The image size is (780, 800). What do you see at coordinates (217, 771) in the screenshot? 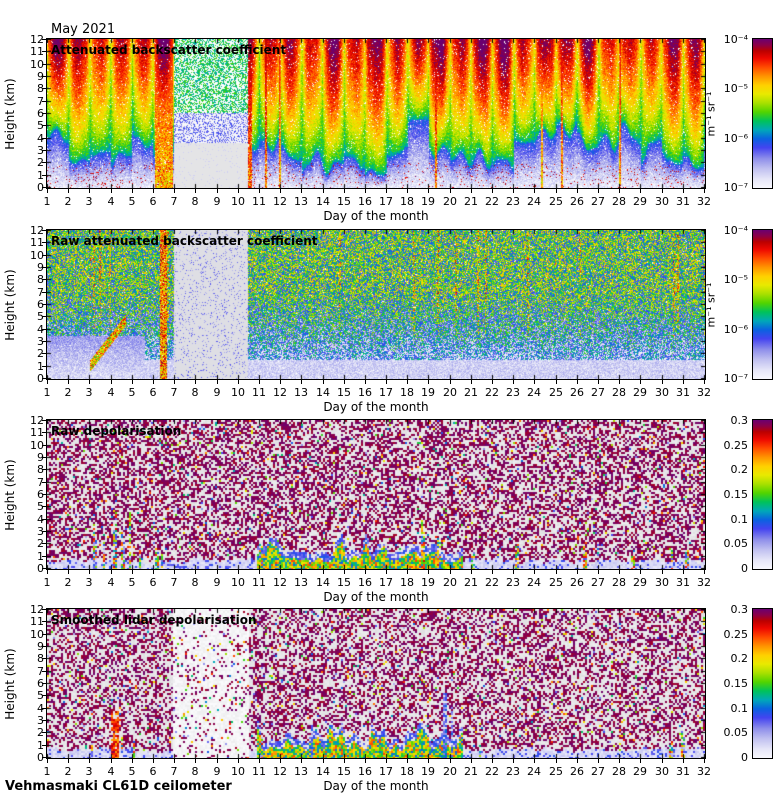
I see `x-tick-label: 9` at bounding box center [217, 771].